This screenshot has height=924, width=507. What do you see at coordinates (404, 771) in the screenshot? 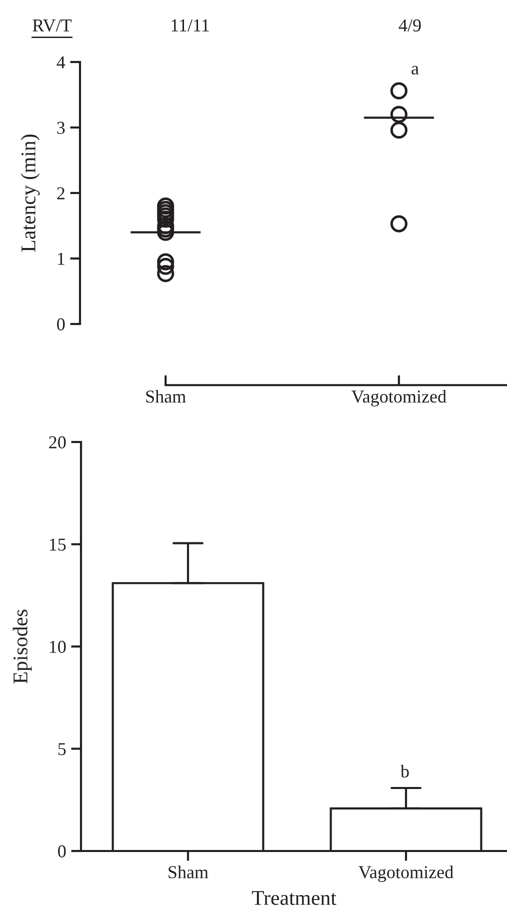
I see `annotation: b` at bounding box center [404, 771].